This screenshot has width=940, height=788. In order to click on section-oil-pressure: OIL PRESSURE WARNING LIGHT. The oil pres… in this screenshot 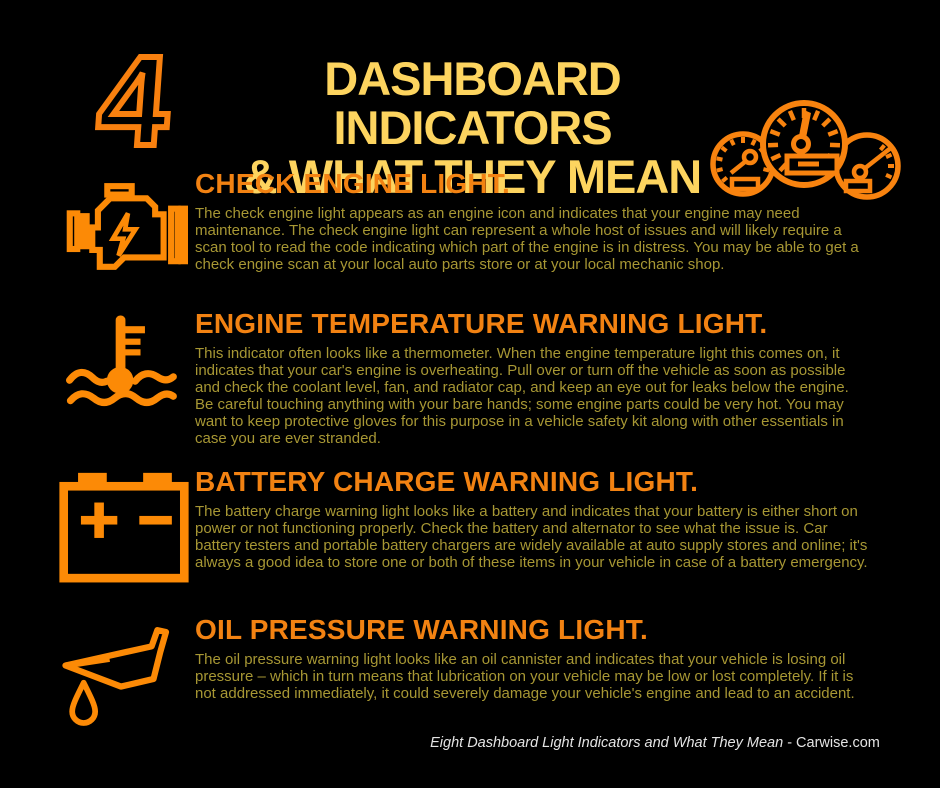, I will do `click(470, 658)`.